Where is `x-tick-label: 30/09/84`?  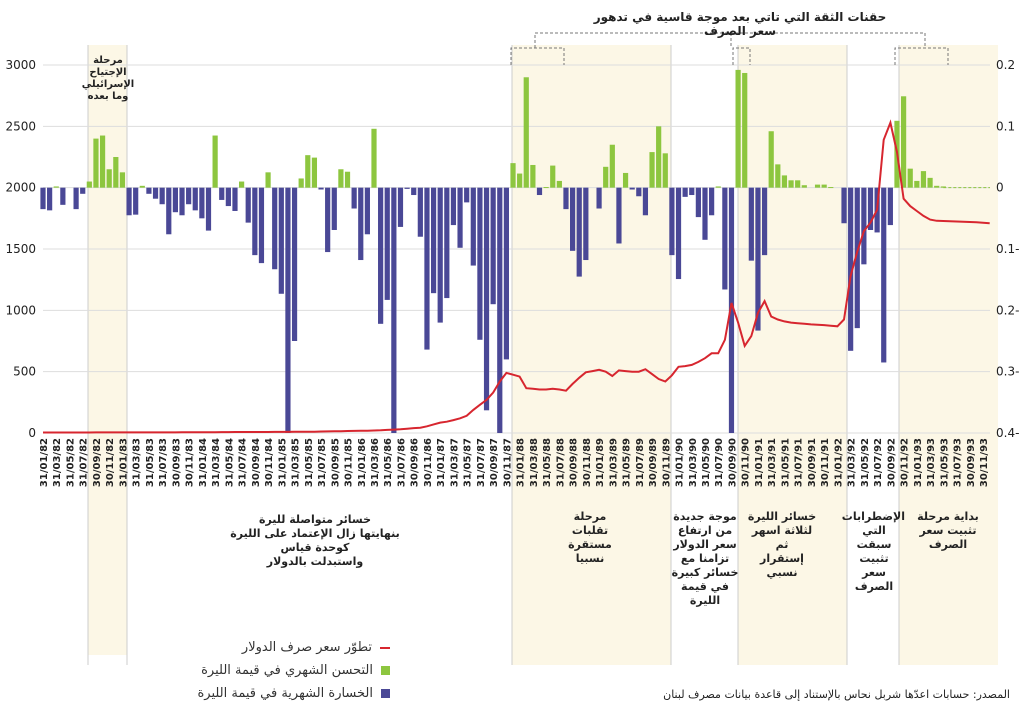
x-tick-label: 30/09/84 is located at coordinates (256, 462).